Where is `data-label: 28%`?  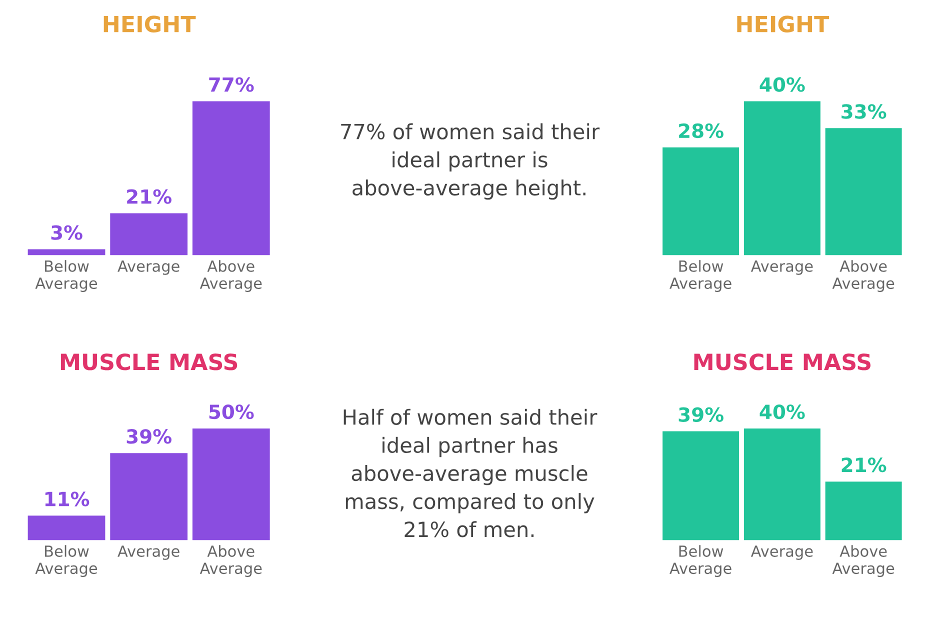
data-label: 28% is located at coordinates (701, 130).